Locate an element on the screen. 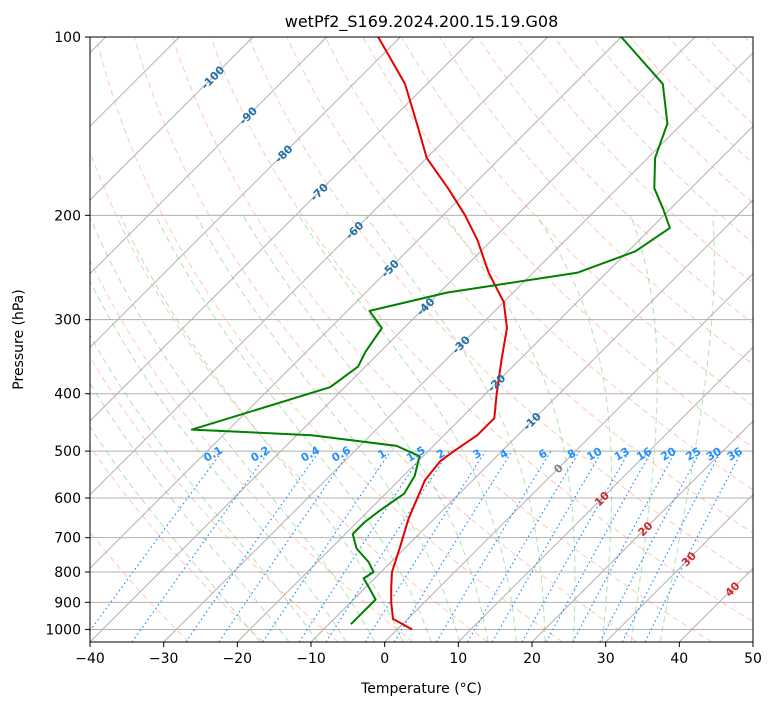 This screenshot has height=708, width=775. x-tick-label: 0 is located at coordinates (384, 659).